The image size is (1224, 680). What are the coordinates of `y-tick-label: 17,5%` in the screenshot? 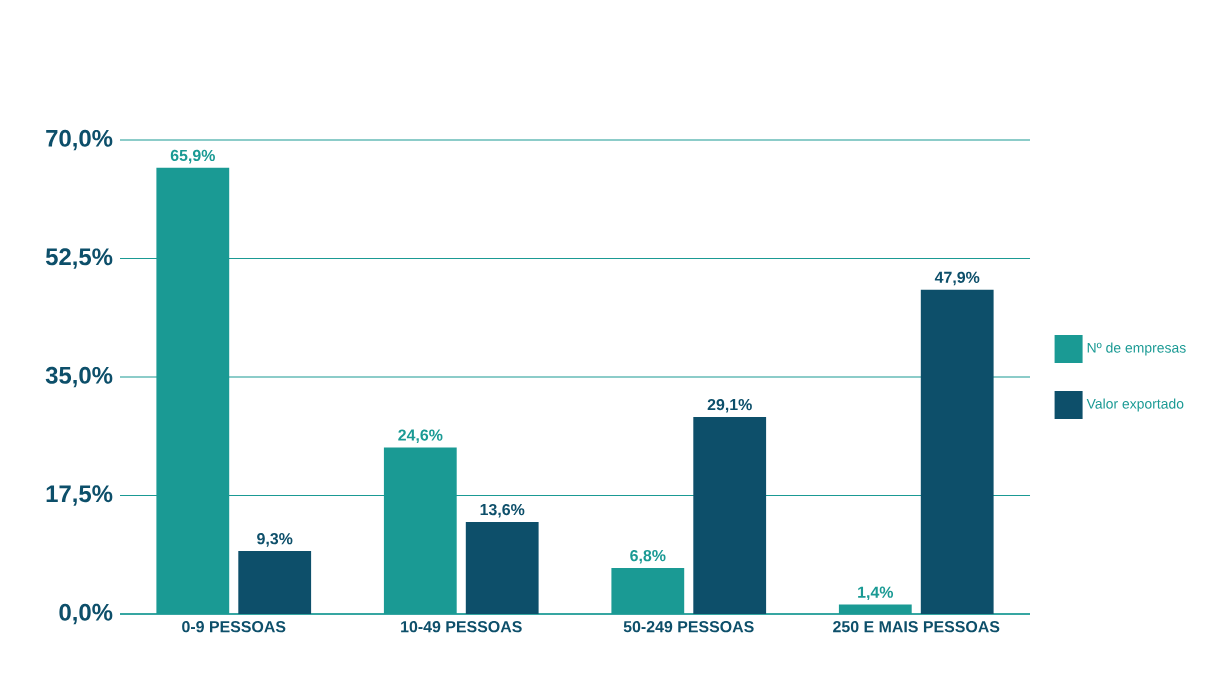 It's located at (79, 495).